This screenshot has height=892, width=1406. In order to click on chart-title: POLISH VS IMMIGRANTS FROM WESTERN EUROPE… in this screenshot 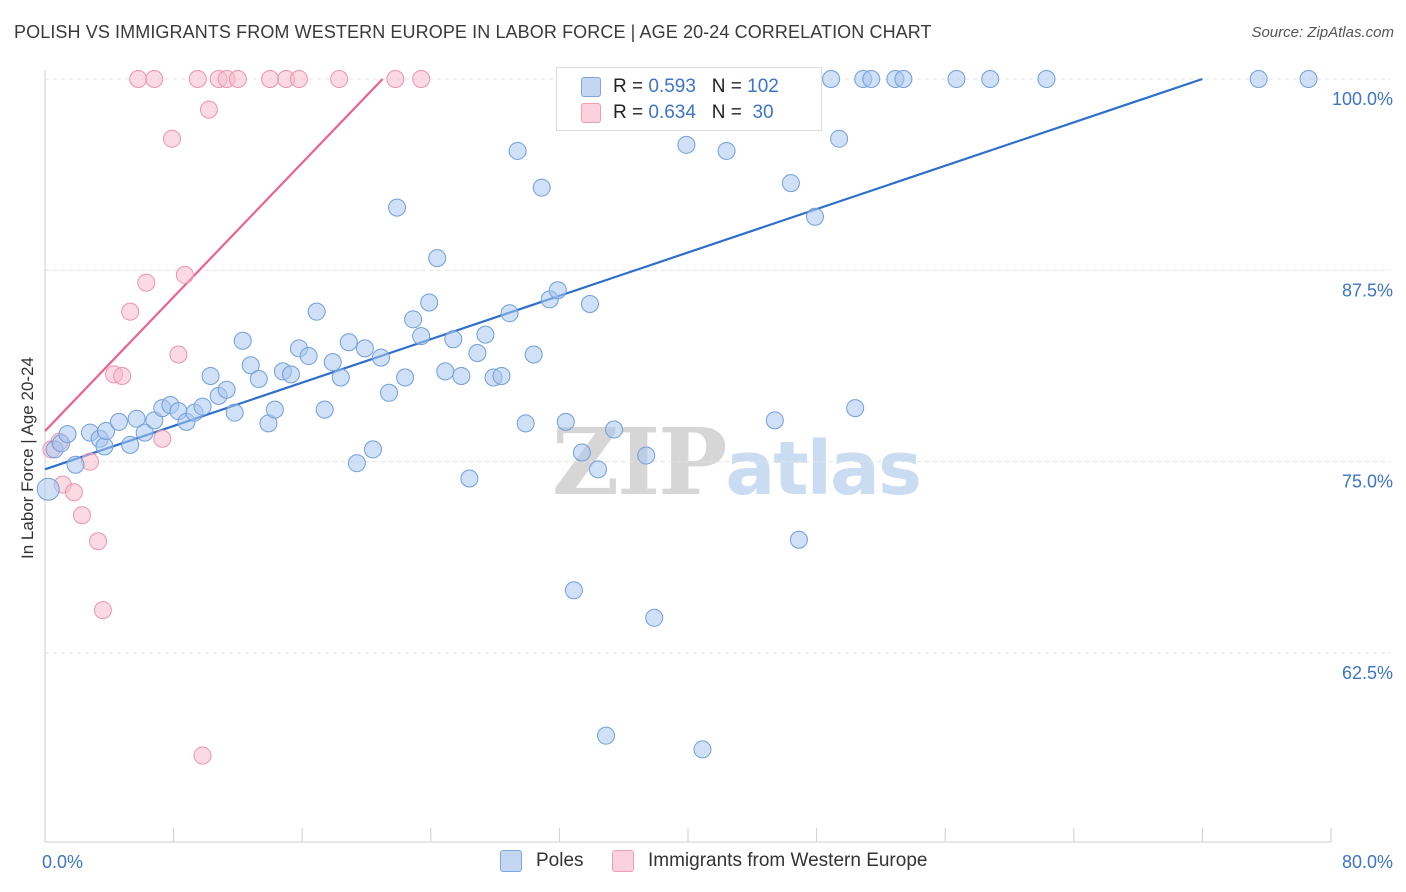, I will do `click(473, 32)`.